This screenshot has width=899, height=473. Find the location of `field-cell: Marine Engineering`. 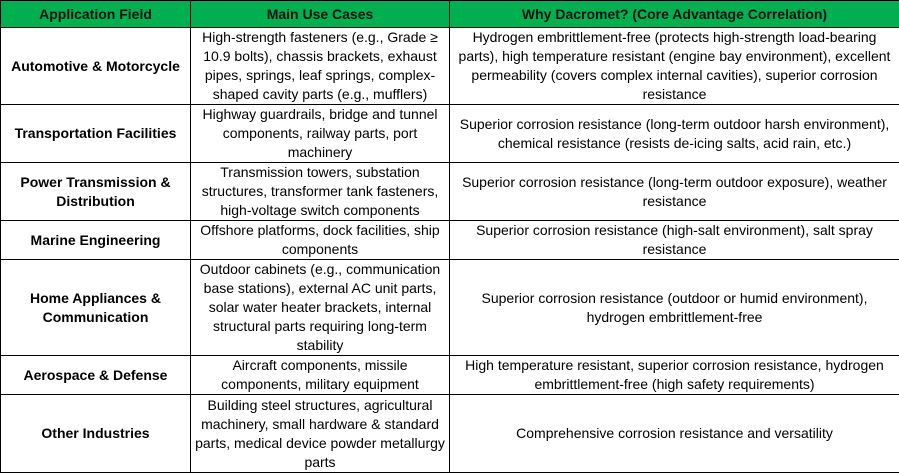

field-cell: Marine Engineering is located at coordinates (96, 240).